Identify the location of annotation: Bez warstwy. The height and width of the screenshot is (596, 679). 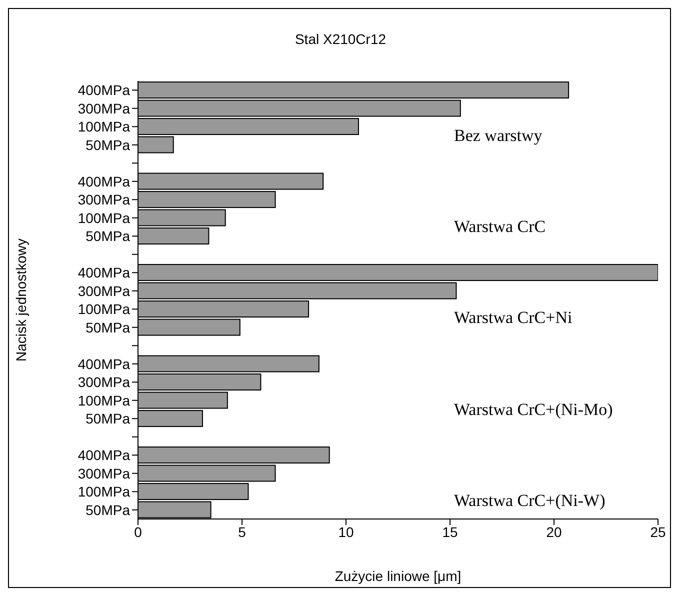
(498, 136).